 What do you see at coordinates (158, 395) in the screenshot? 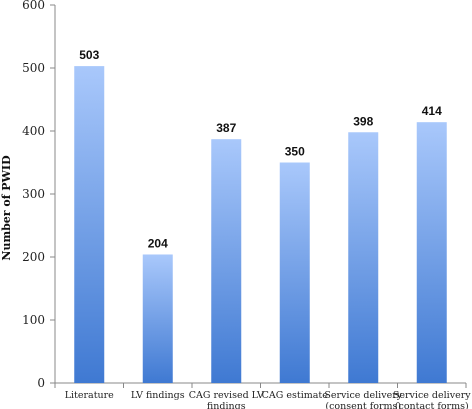
I see `category-label: LV findings` at bounding box center [158, 395].